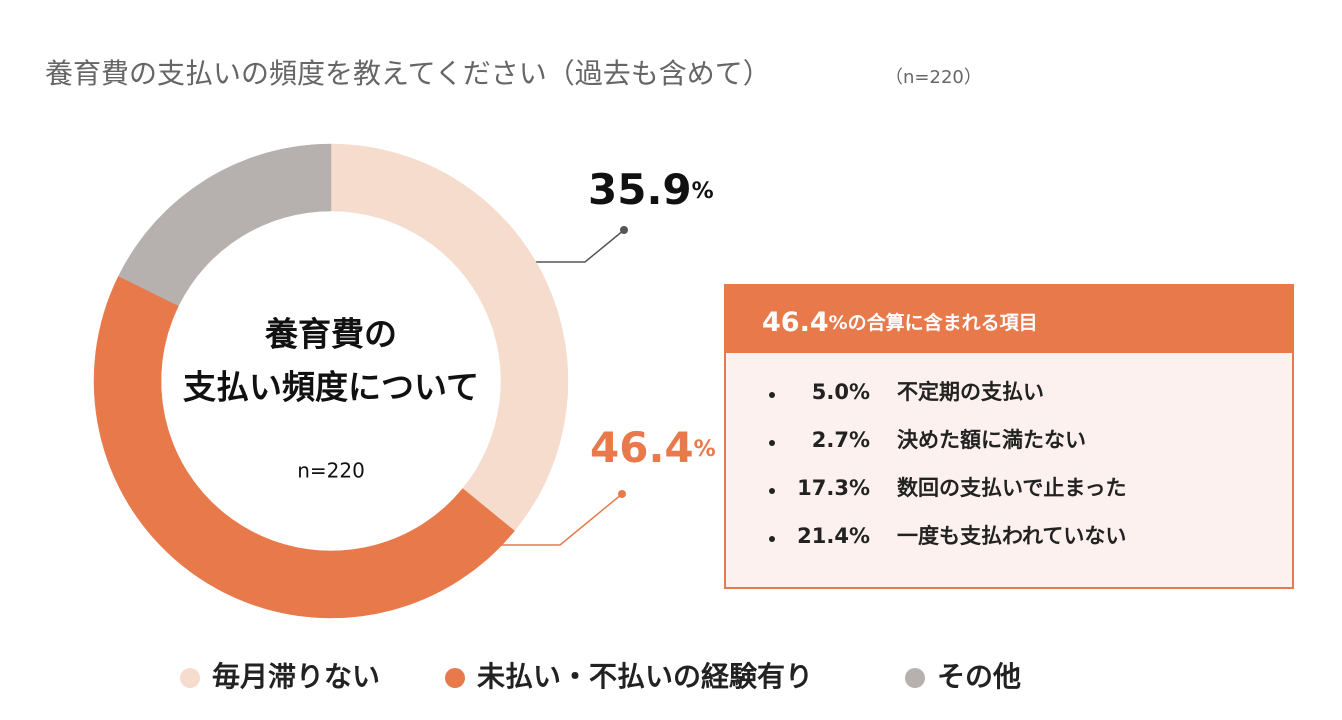  I want to click on item-label: 決めた額に満たない, so click(991, 440).